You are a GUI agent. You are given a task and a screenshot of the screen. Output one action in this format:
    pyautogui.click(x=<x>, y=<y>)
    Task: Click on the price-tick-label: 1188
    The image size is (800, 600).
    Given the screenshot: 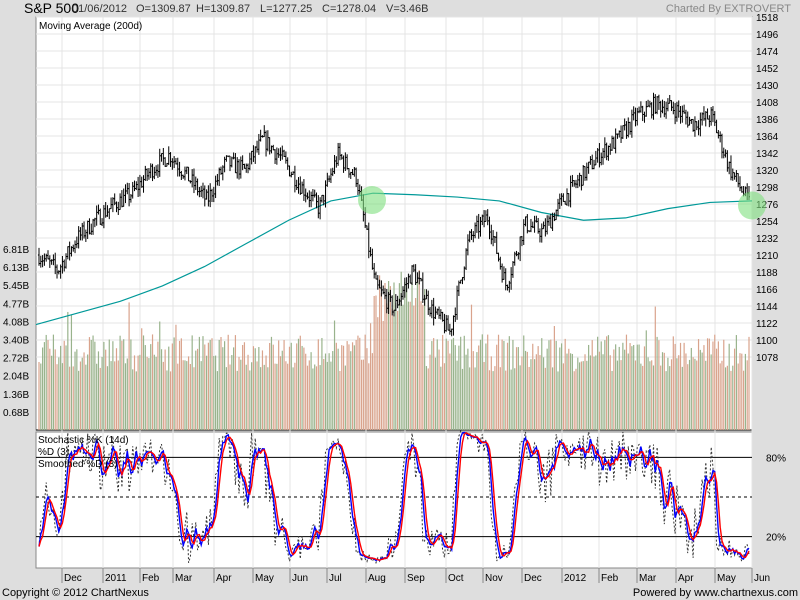 What is the action you would take?
    pyautogui.click(x=767, y=273)
    